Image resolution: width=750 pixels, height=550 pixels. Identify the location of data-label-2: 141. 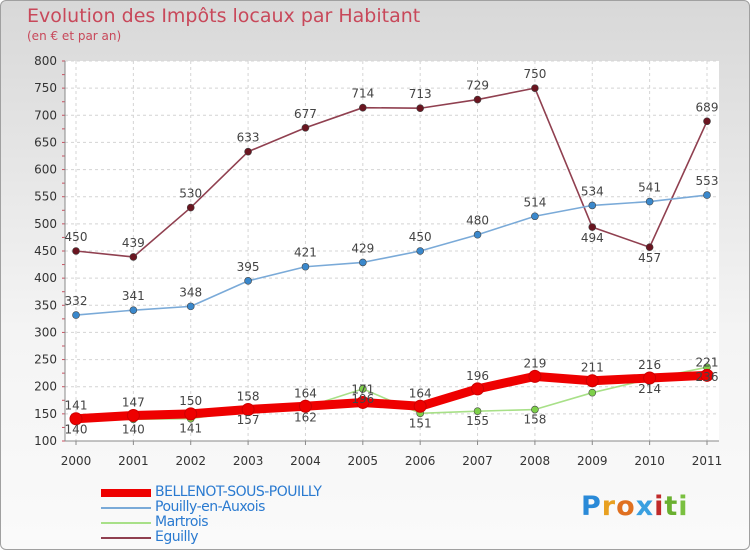
(190, 429).